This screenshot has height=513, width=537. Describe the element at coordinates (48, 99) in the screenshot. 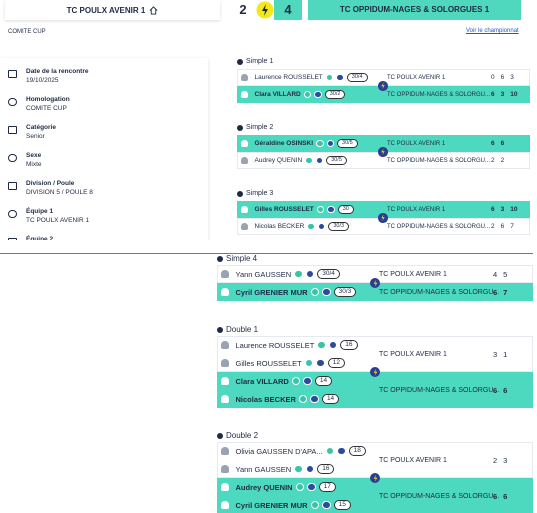

I see `info-label: Homologation` at that location.